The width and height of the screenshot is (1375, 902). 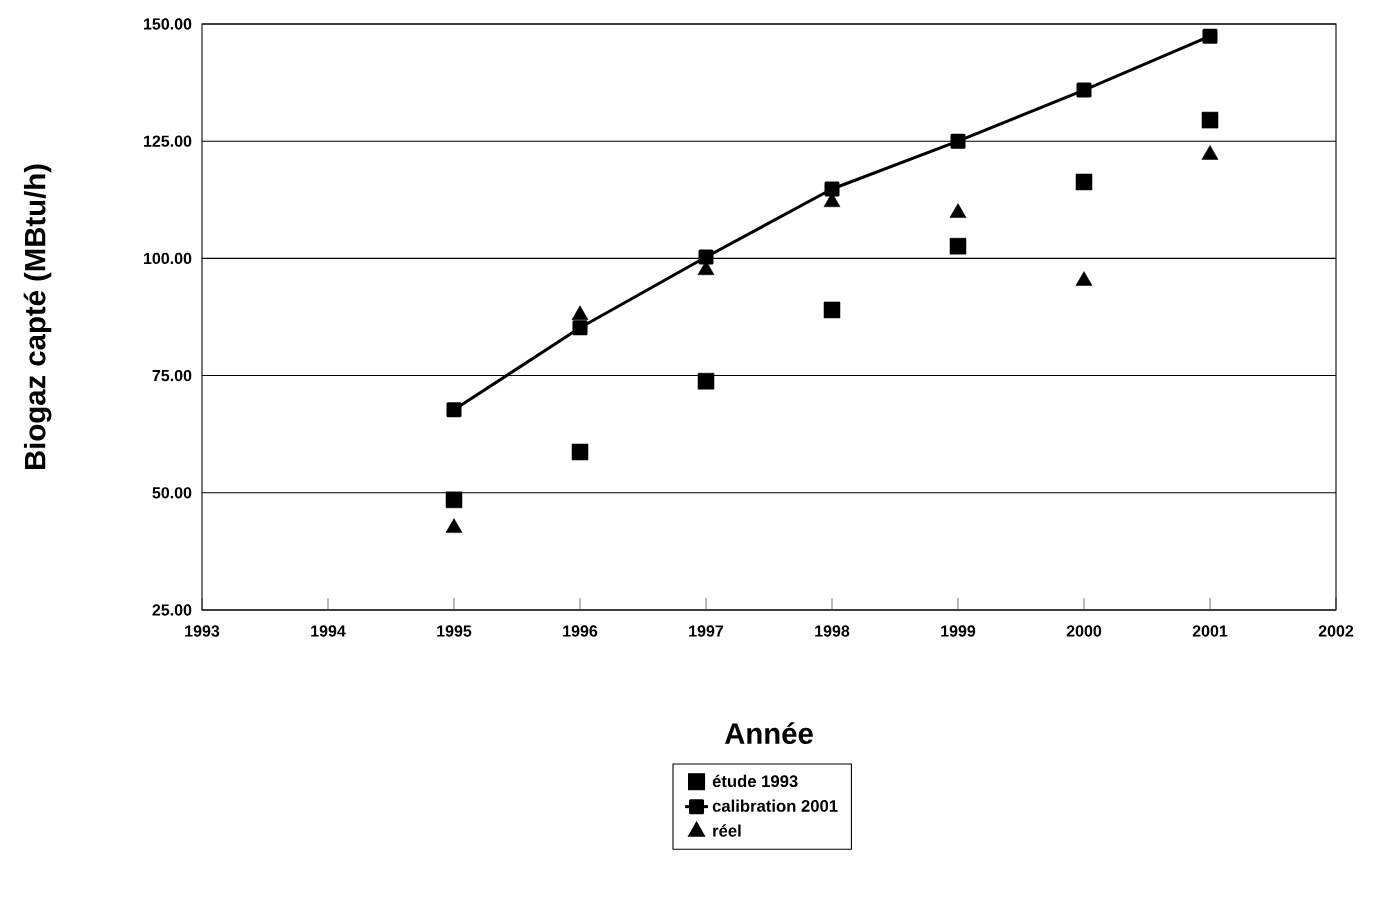 I want to click on x-tick-label: 1997, so click(x=706, y=631).